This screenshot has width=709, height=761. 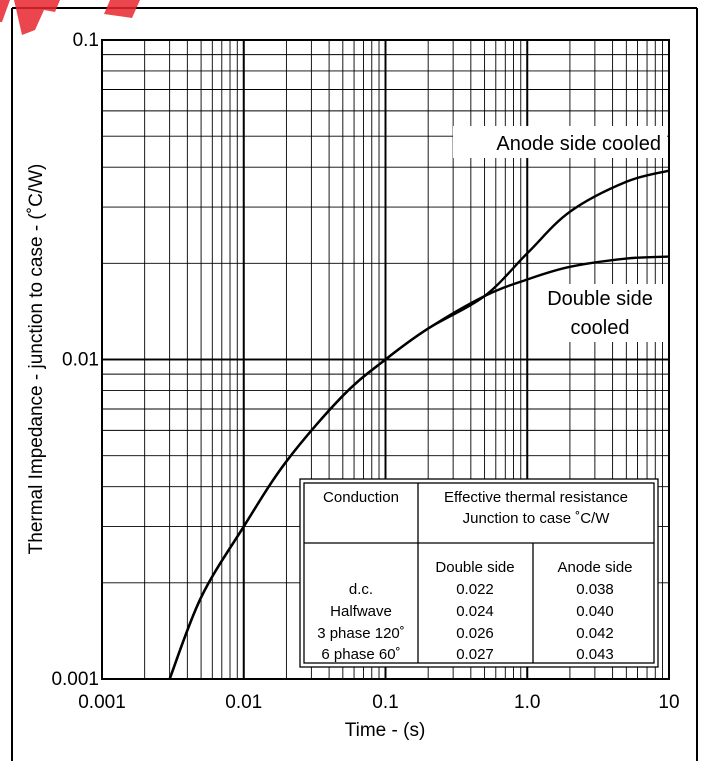 What do you see at coordinates (595, 654) in the screenshot?
I see `table-row-6phase-anode: 0.043` at bounding box center [595, 654].